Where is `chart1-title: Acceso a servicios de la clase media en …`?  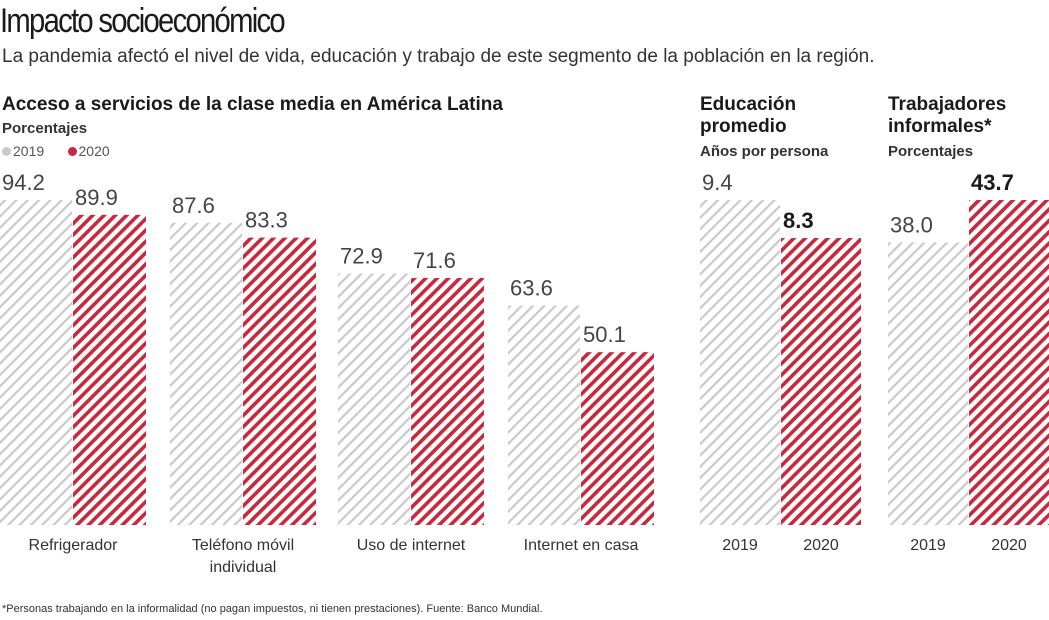 chart1-title: Acceso a servicios de la clase media en … is located at coordinates (252, 104).